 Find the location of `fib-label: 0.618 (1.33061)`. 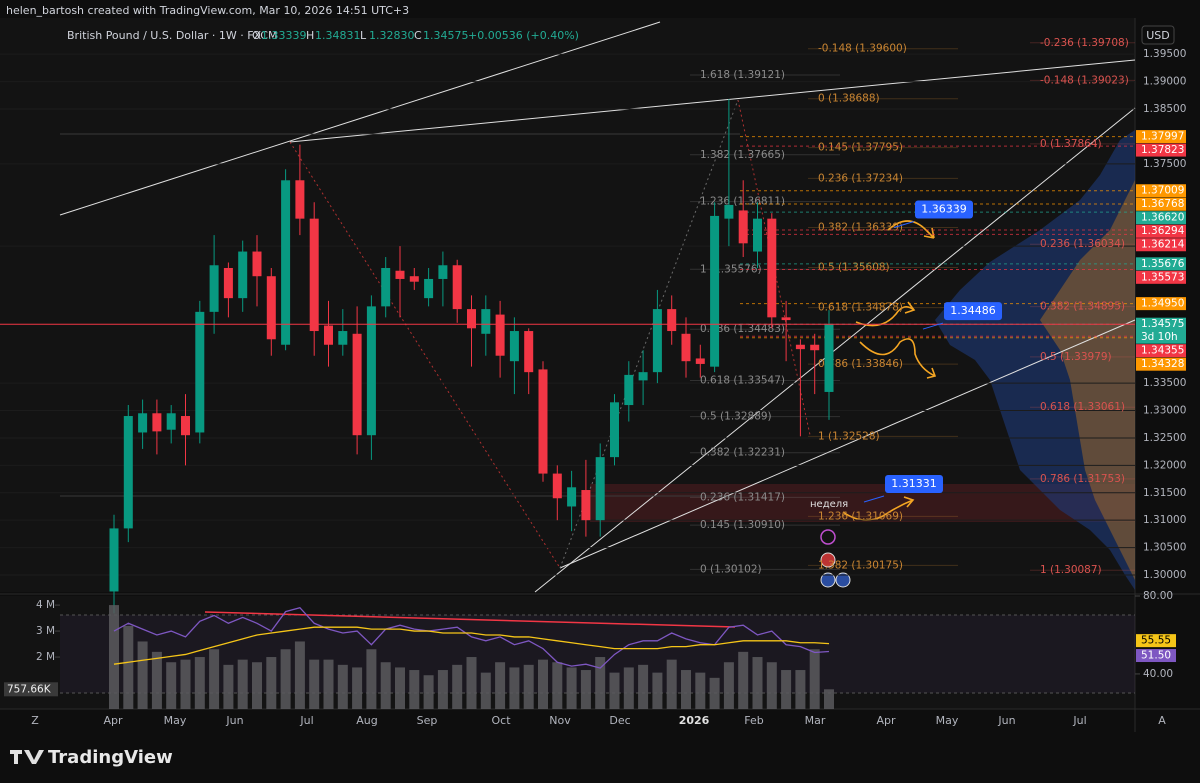

fib-label: 0.618 (1.33061) is located at coordinates (1082, 407).